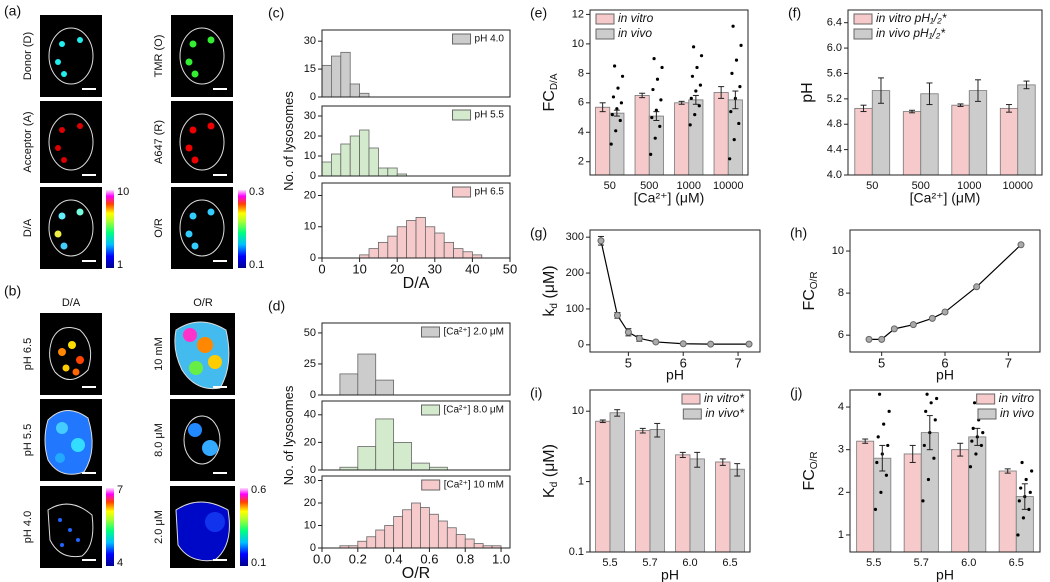  What do you see at coordinates (71, 303) in the screenshot?
I see `column-label: D/A` at bounding box center [71, 303].